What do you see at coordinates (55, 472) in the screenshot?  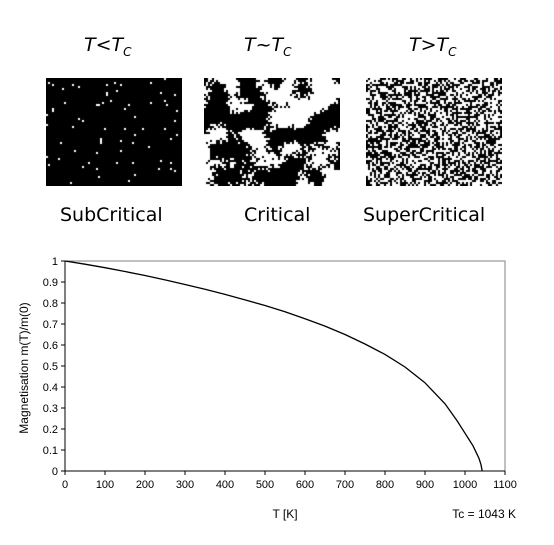 I see `y-tick-label: 0` at bounding box center [55, 472].